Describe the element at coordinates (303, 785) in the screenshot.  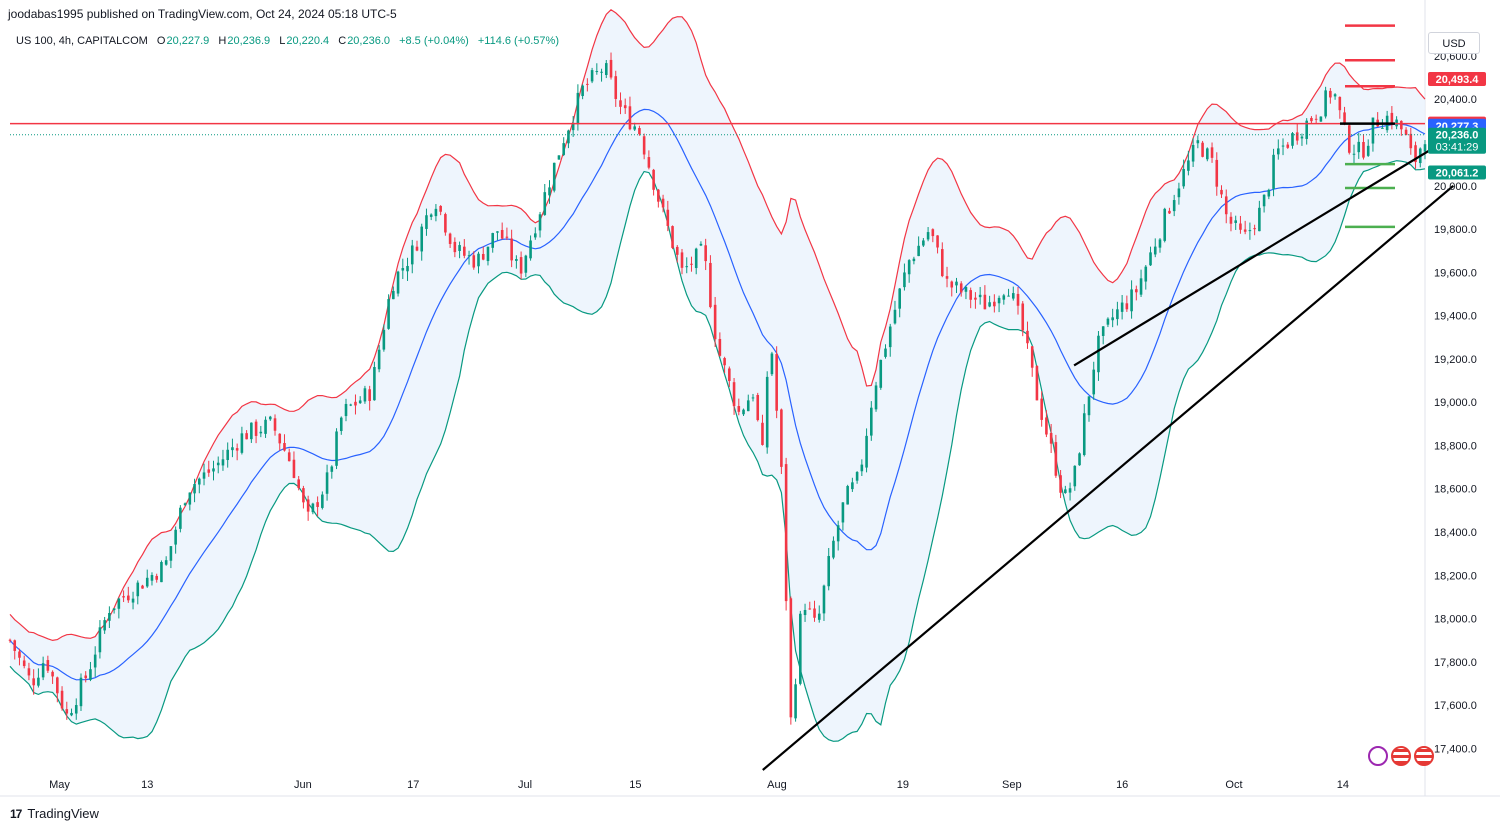
I see `time-tick-label: Jun` at that location.